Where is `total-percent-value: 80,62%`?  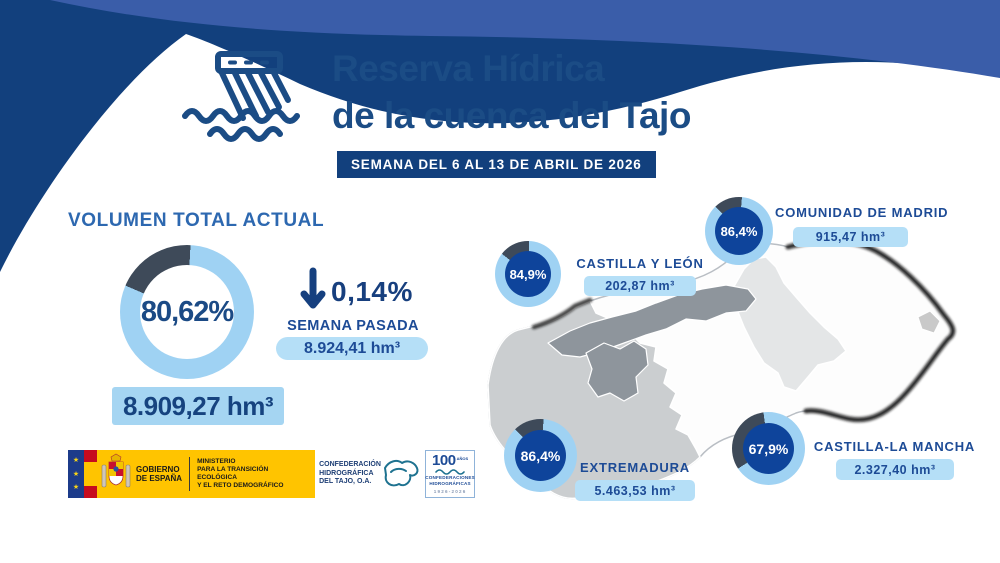 total-percent-value: 80,62% is located at coordinates (187, 312).